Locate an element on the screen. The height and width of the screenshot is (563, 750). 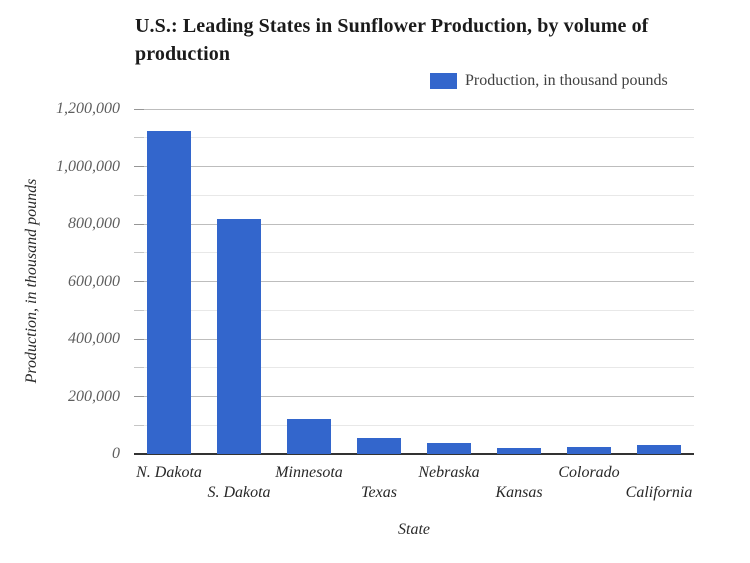
bar-n-dakota is located at coordinates (169, 292).